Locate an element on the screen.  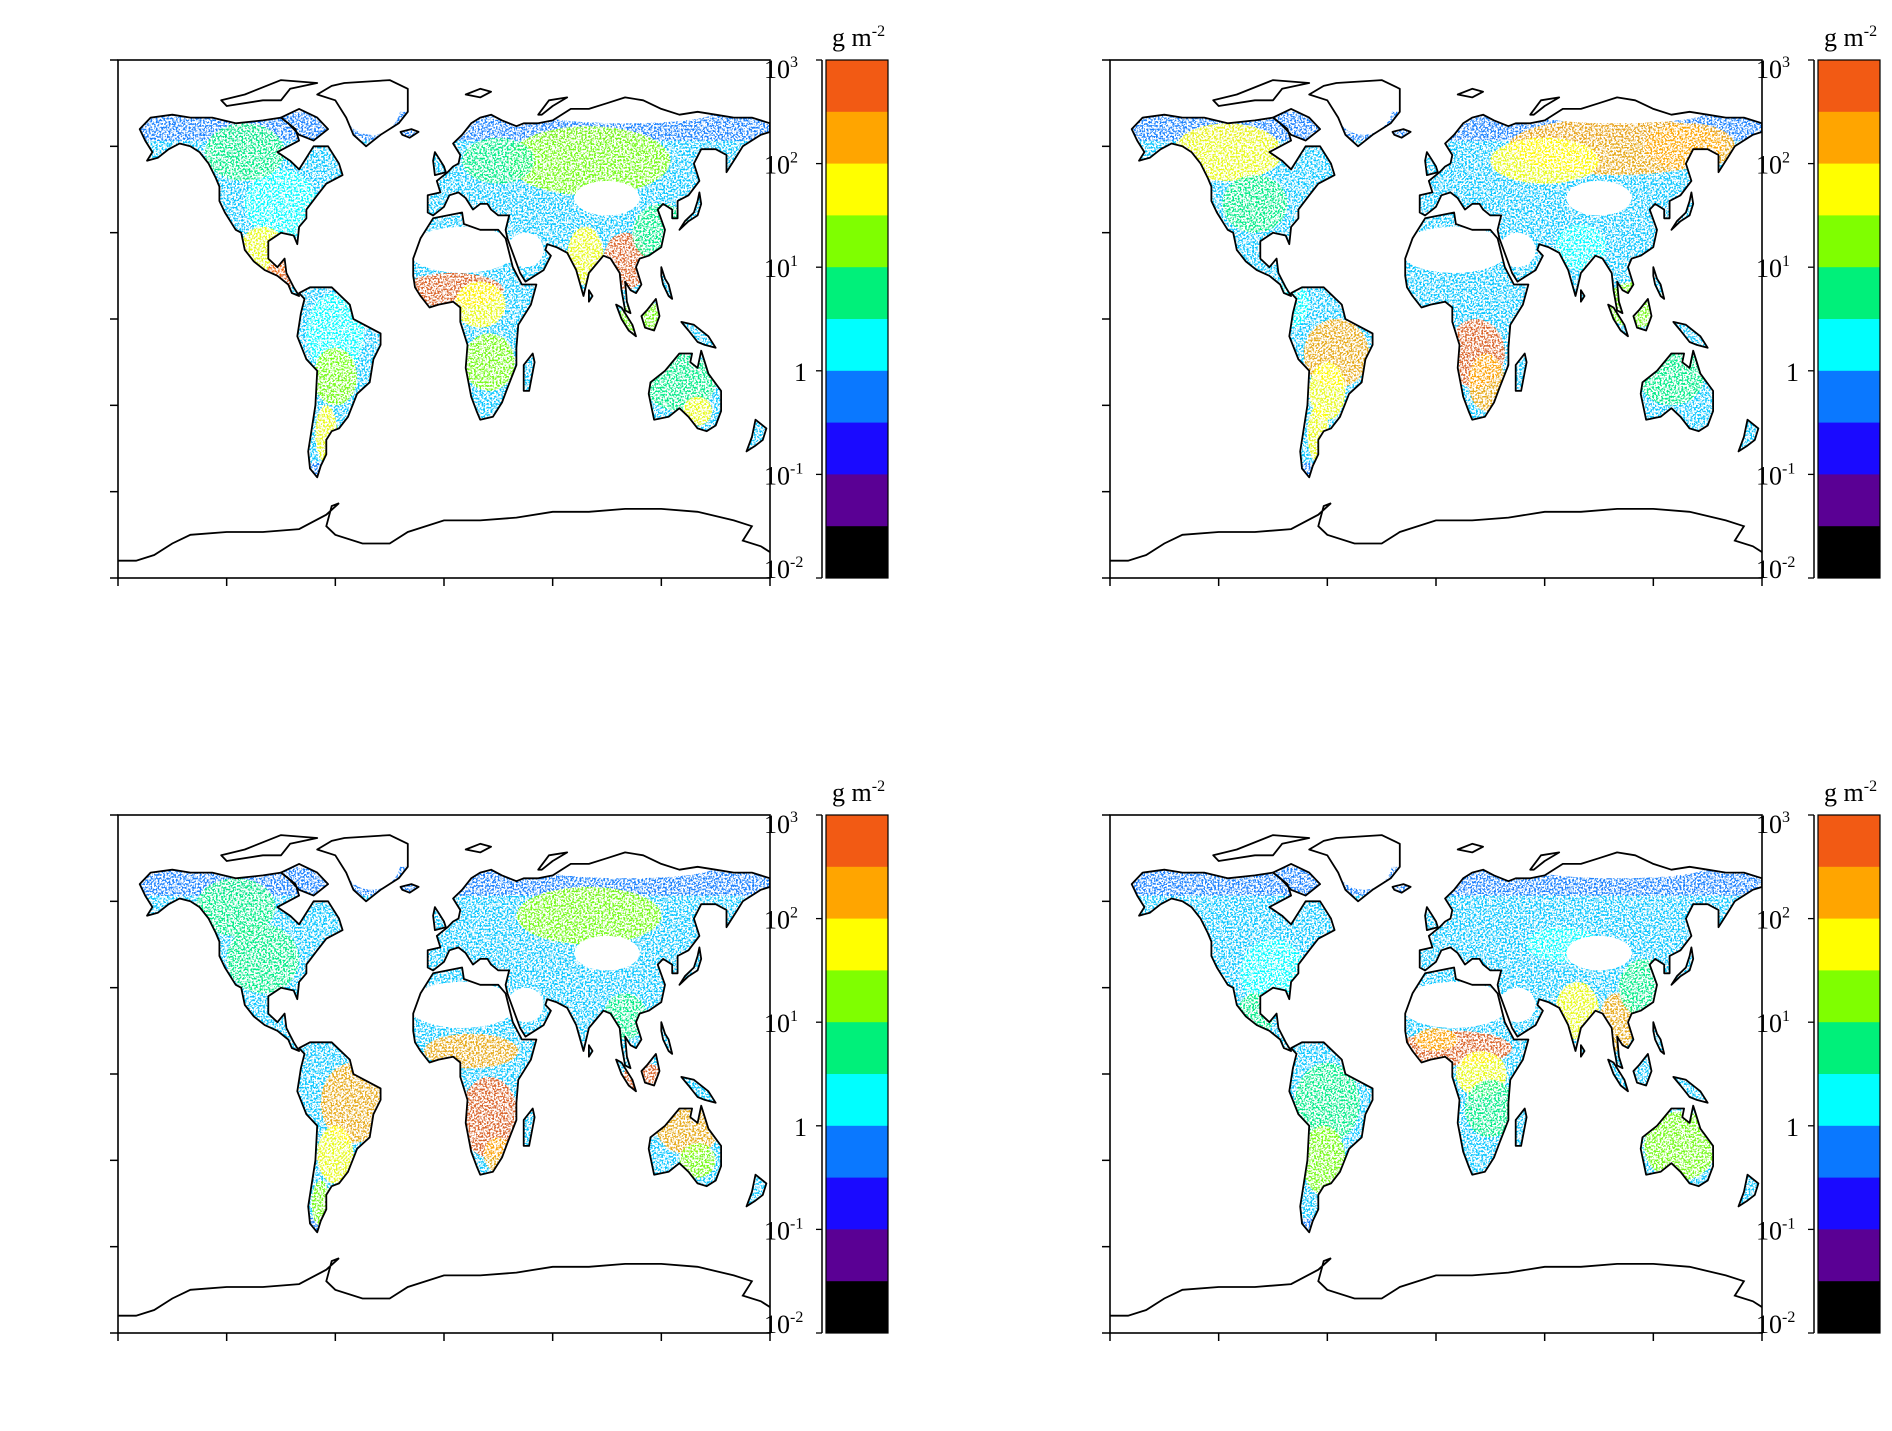
colorbar-frame is located at coordinates (857, 1074).